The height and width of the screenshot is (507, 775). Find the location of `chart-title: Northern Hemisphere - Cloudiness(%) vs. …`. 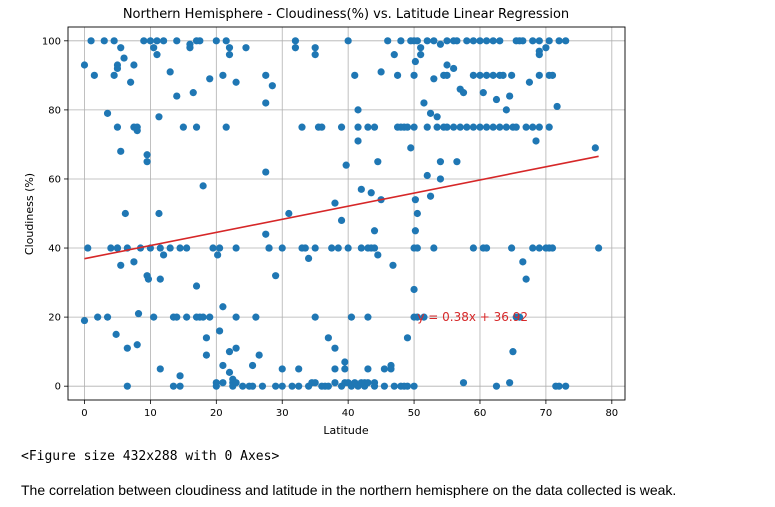

chart-title: Northern Hemisphere - Cloudiness(%) vs. … is located at coordinates (346, 14).